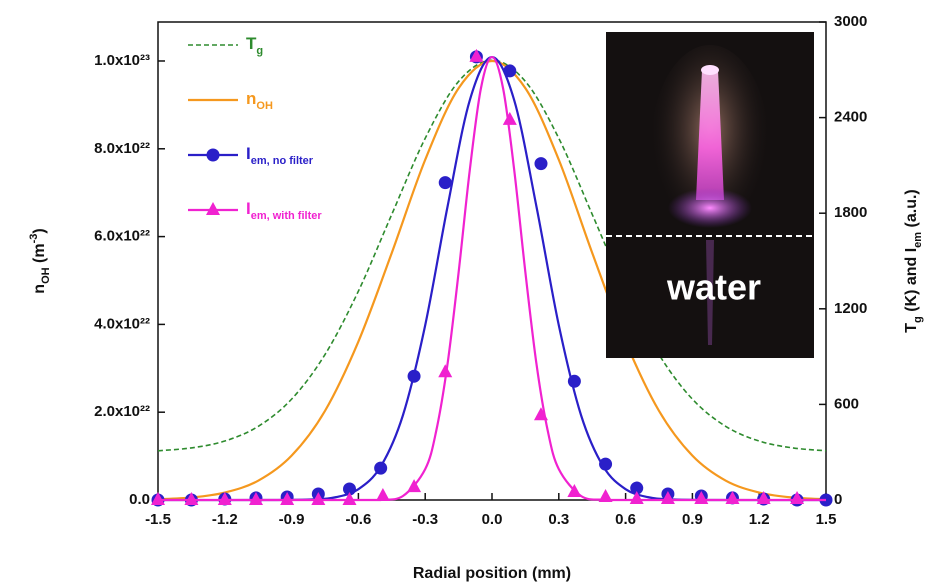 The width and height of the screenshot is (935, 585). What do you see at coordinates (710, 292) in the screenshot?
I see `reflection` at bounding box center [710, 292].